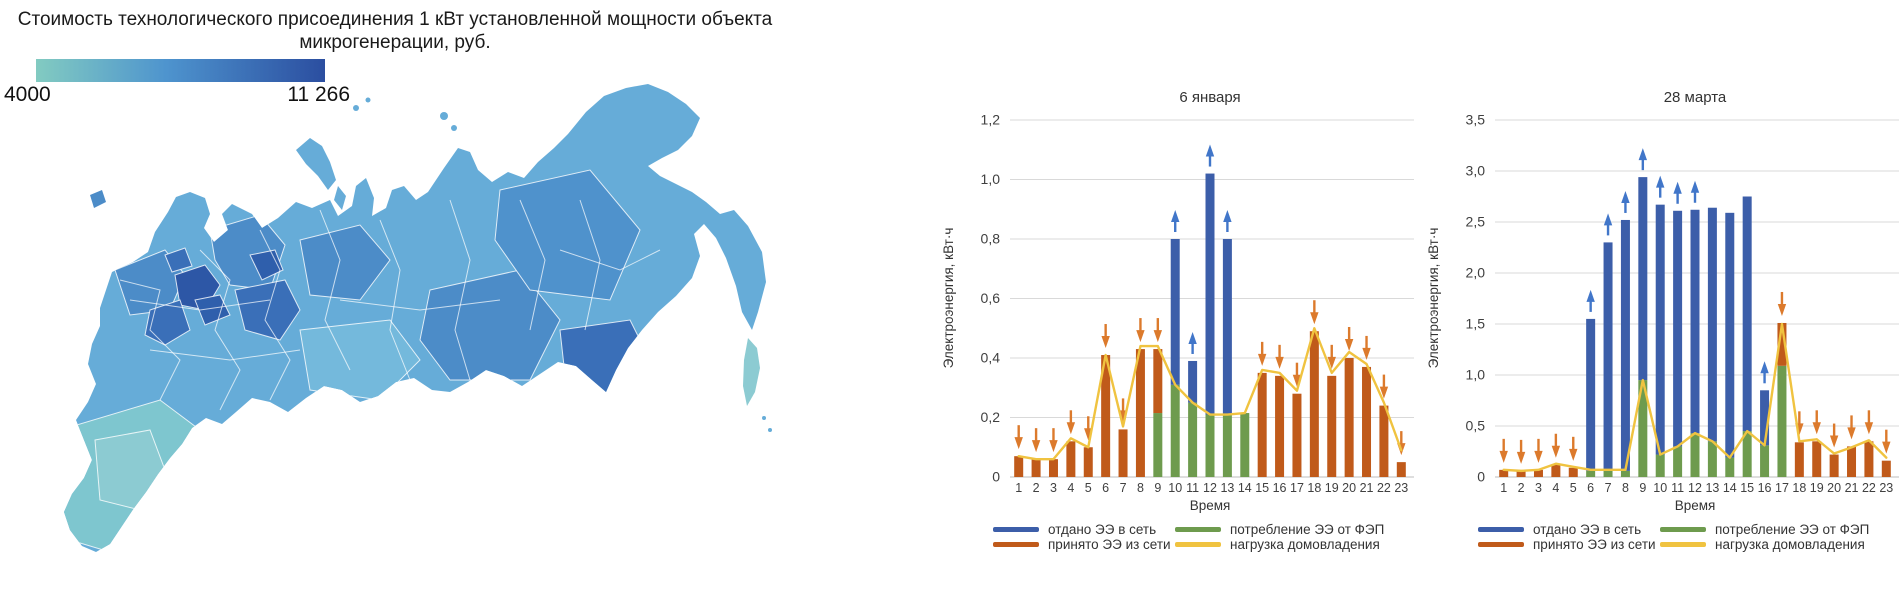  Describe the element at coordinates (1790, 544) in the screenshot. I see `legend-label: нагрузка домовладения` at that location.